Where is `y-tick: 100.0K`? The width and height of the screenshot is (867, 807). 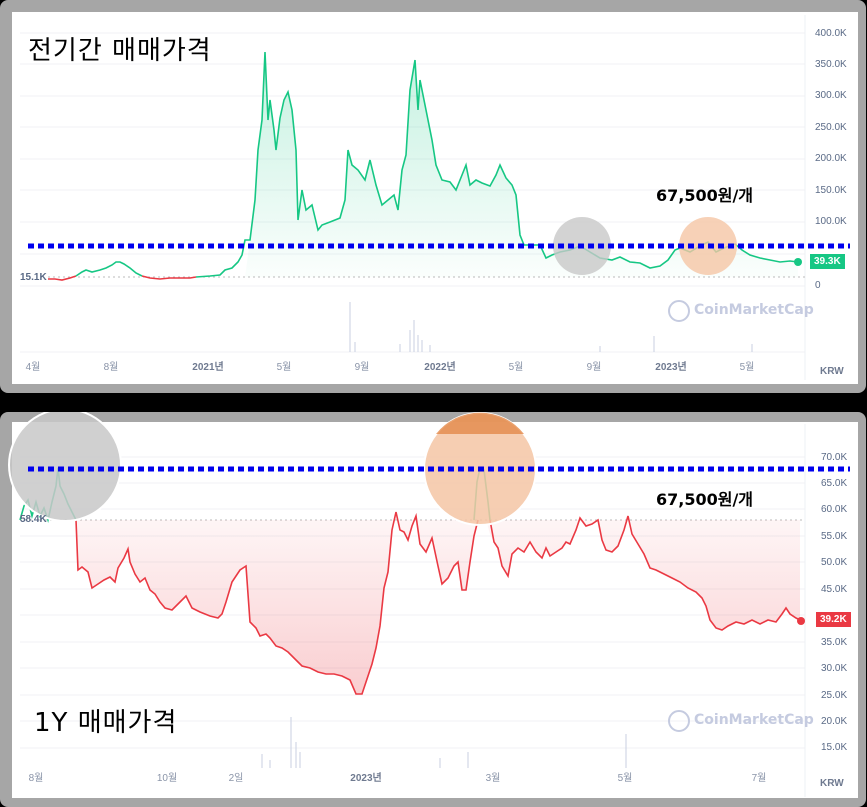
y-tick: 100.0K is located at coordinates (831, 221).